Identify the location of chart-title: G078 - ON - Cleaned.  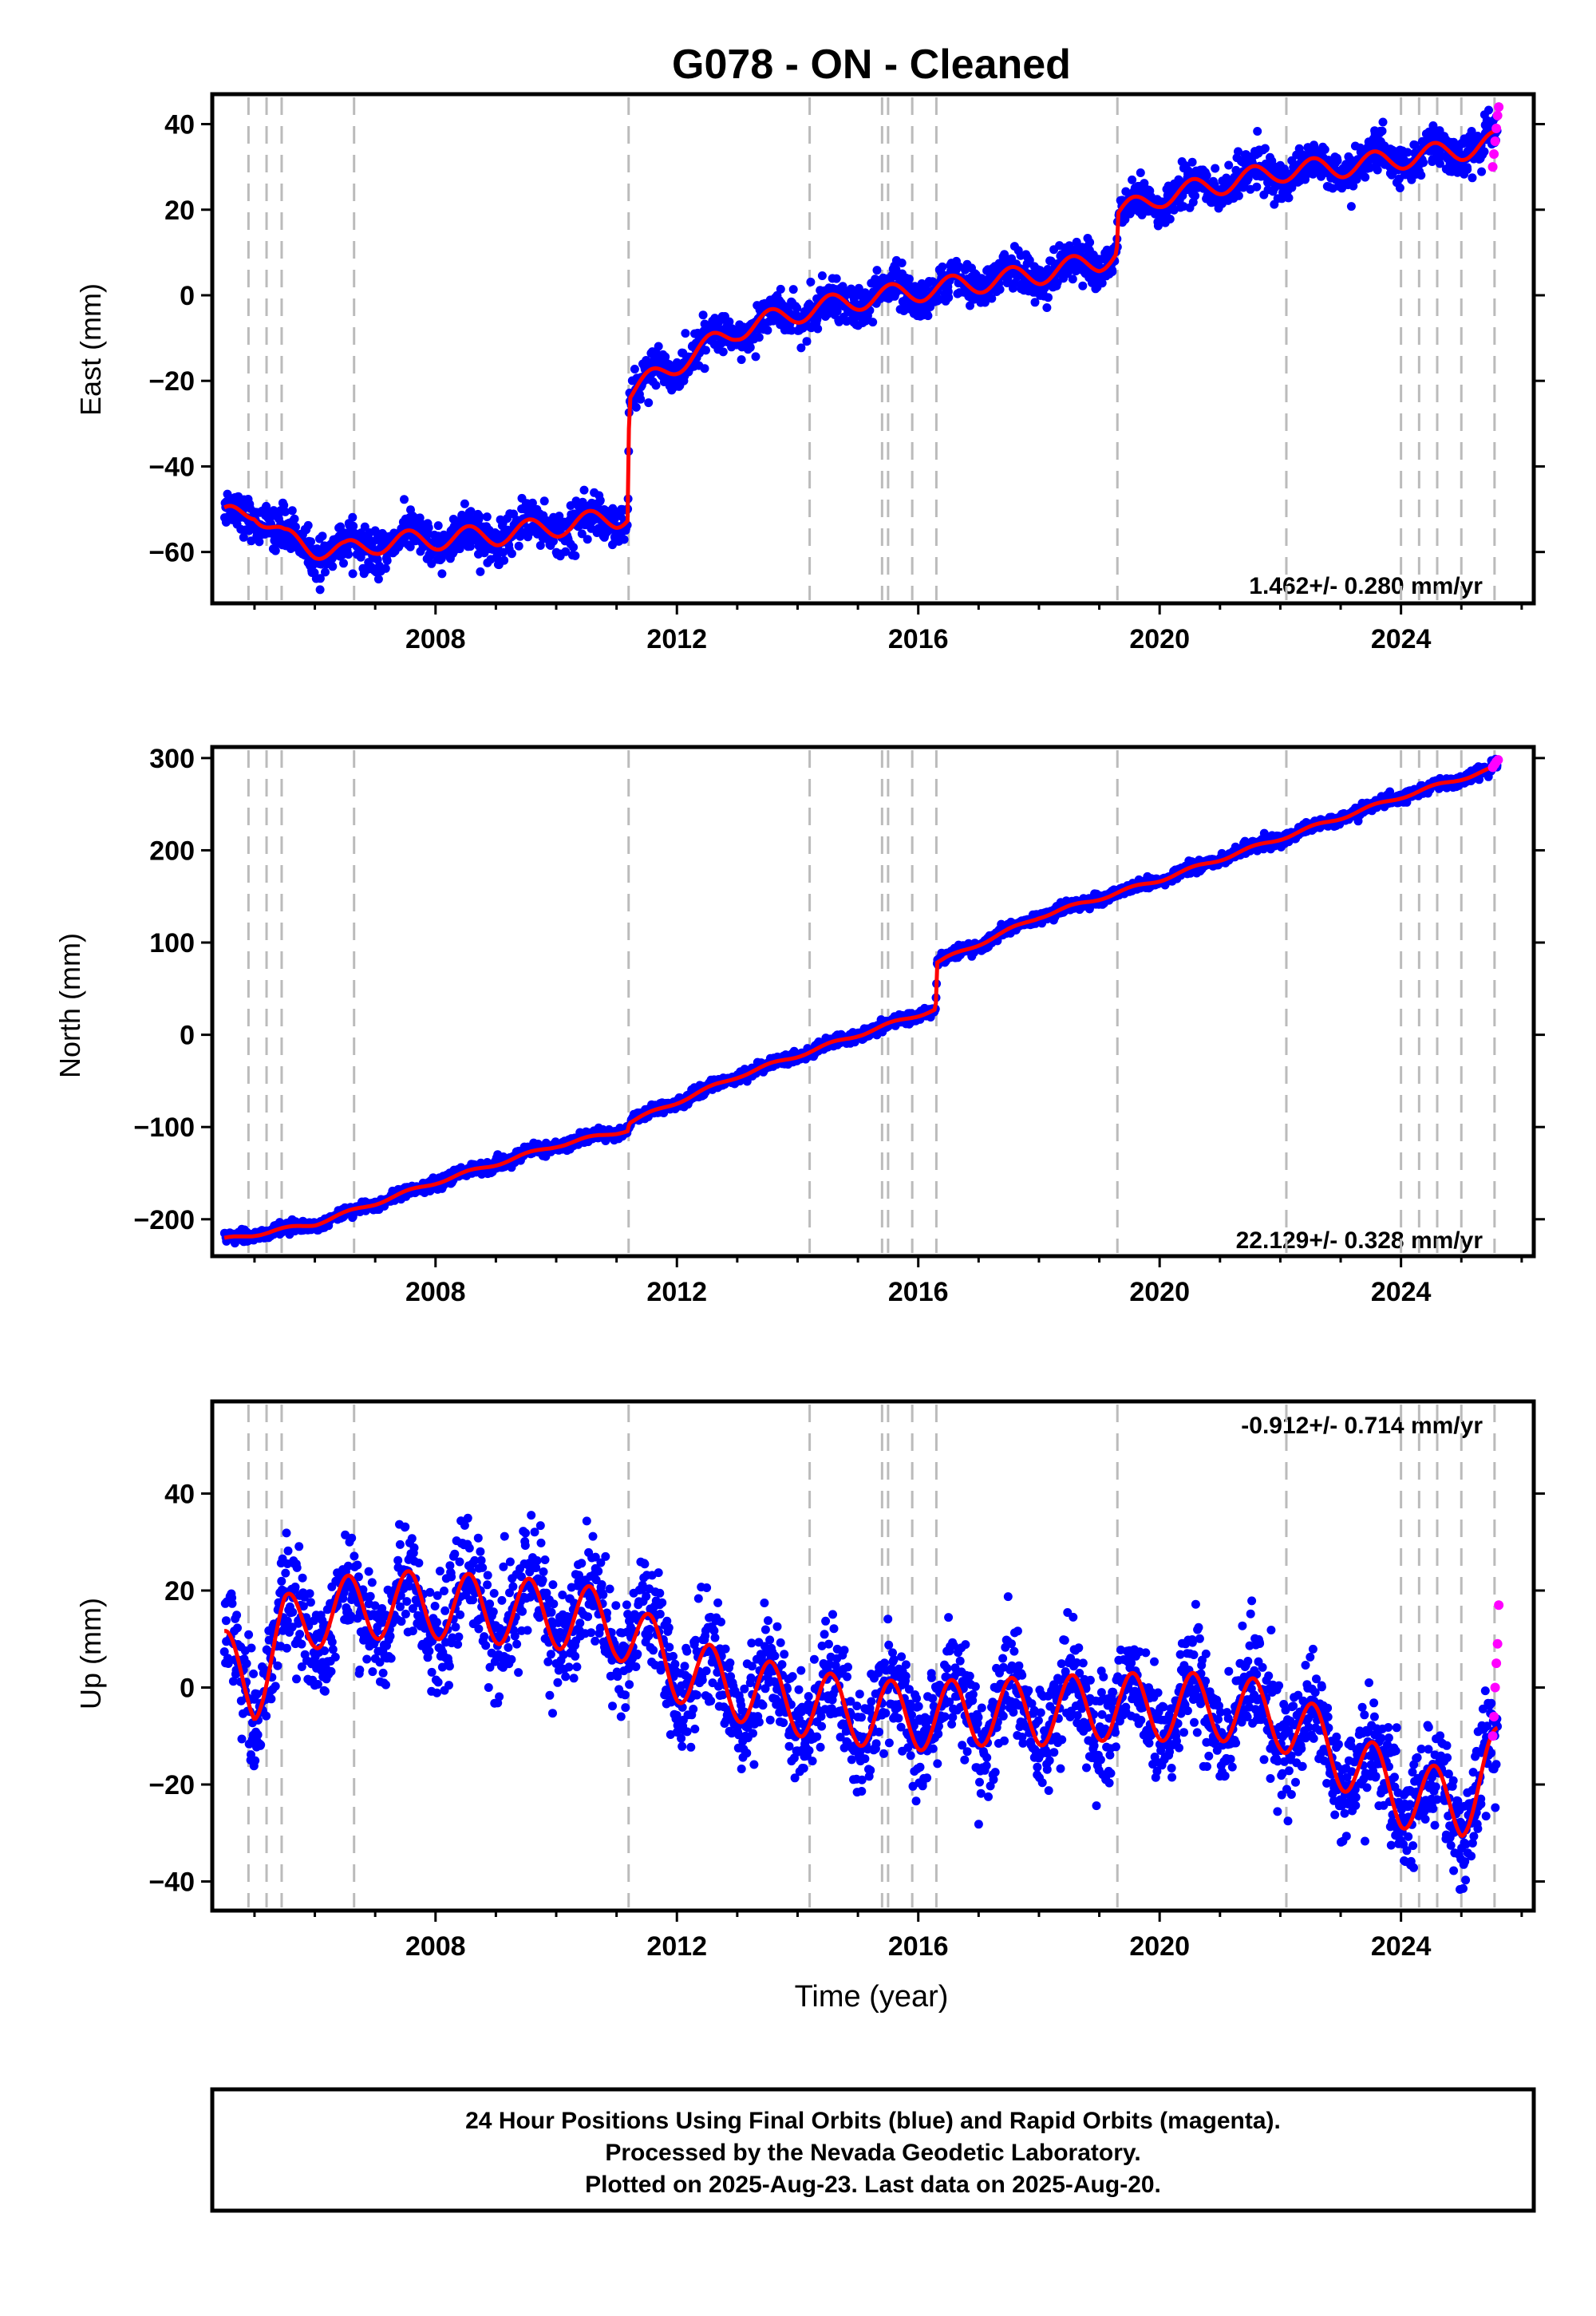
(871, 64).